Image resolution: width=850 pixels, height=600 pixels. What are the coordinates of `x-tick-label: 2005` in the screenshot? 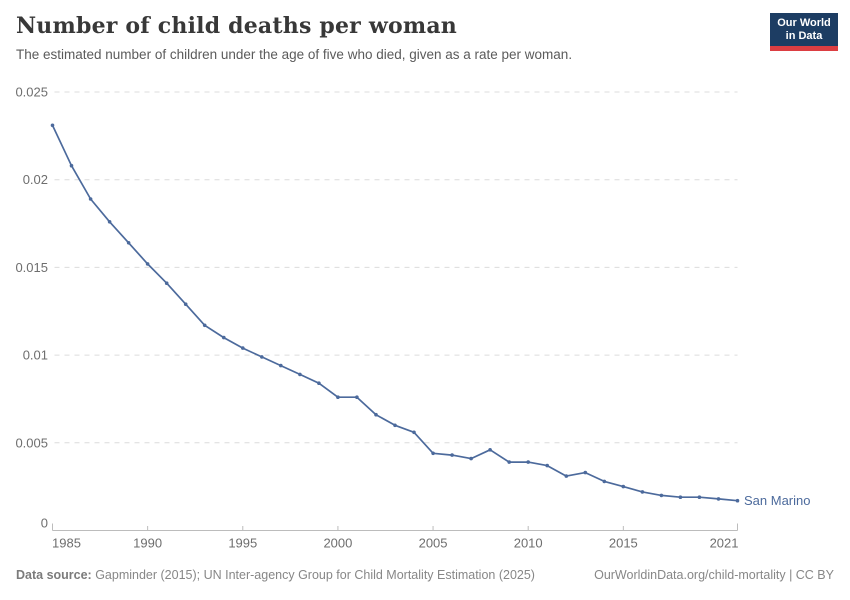 It's located at (433, 543).